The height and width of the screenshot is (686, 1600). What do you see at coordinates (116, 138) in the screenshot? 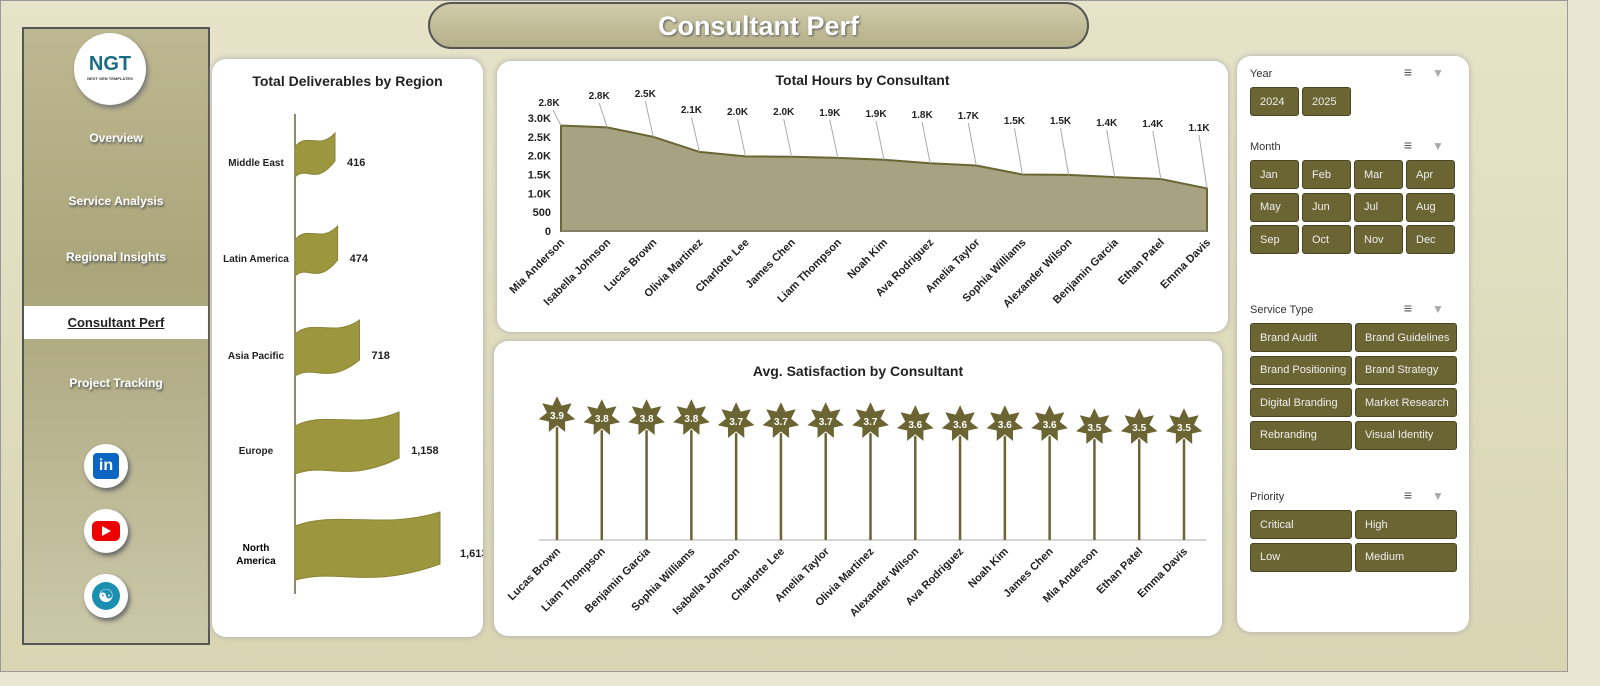
I see `nav-overview: Overview` at bounding box center [116, 138].